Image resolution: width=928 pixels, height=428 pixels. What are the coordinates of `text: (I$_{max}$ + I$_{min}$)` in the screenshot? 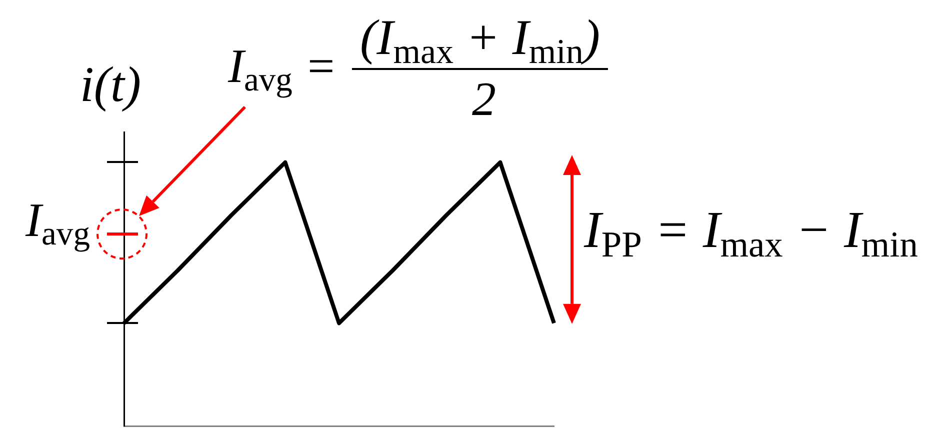 It's located at (480, 40).